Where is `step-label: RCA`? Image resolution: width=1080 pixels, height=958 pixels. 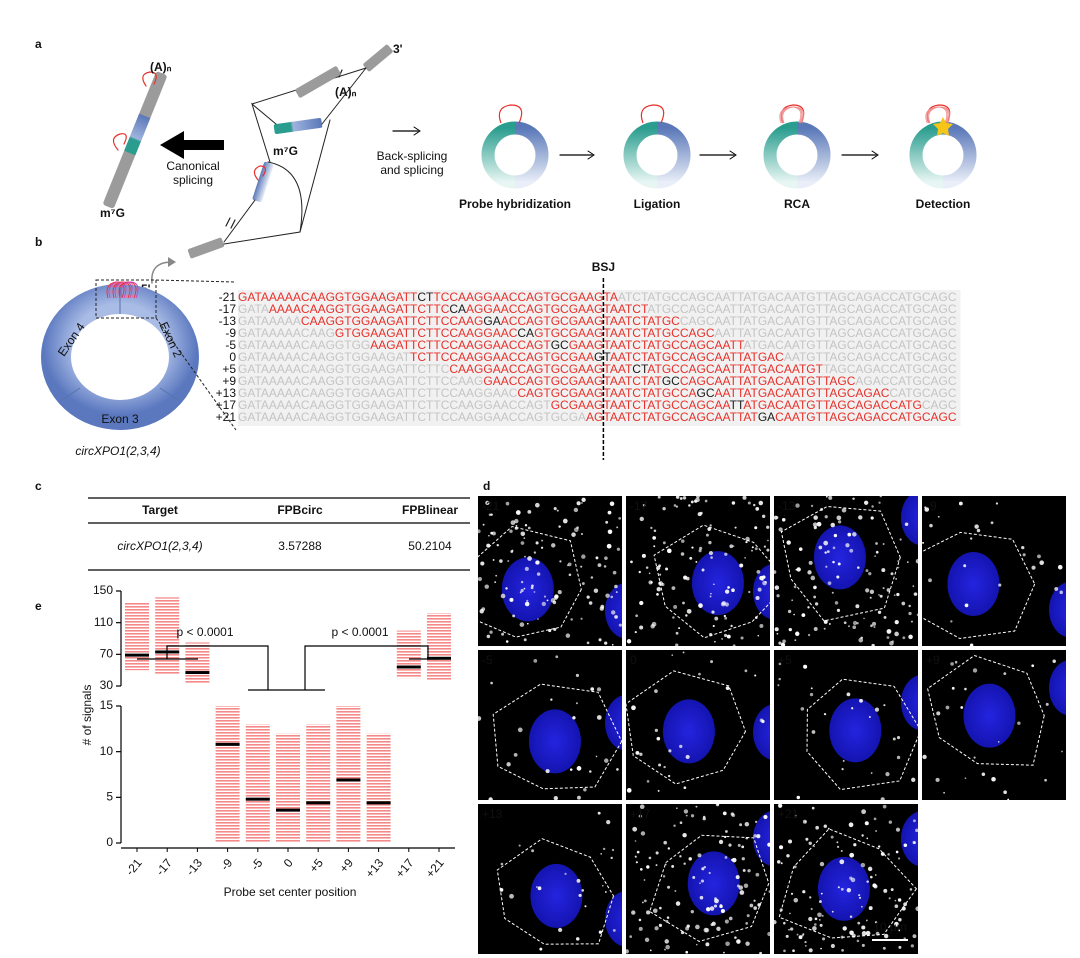 step-label: RCA is located at coordinates (797, 204).